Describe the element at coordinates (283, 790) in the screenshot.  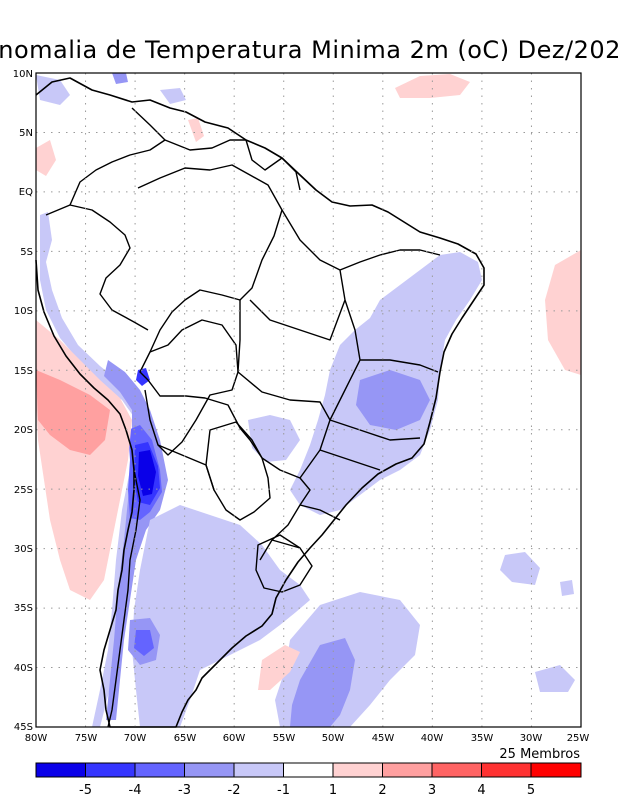
I see `colorbar-tick-5: -1` at that location.